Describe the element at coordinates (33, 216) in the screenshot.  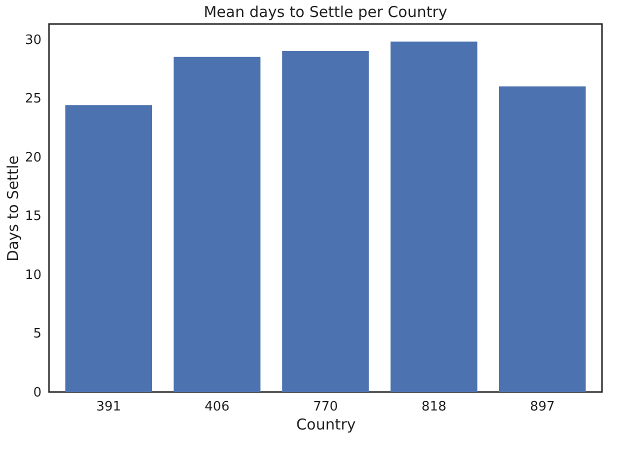
I see `y-tick-label: 15` at that location.